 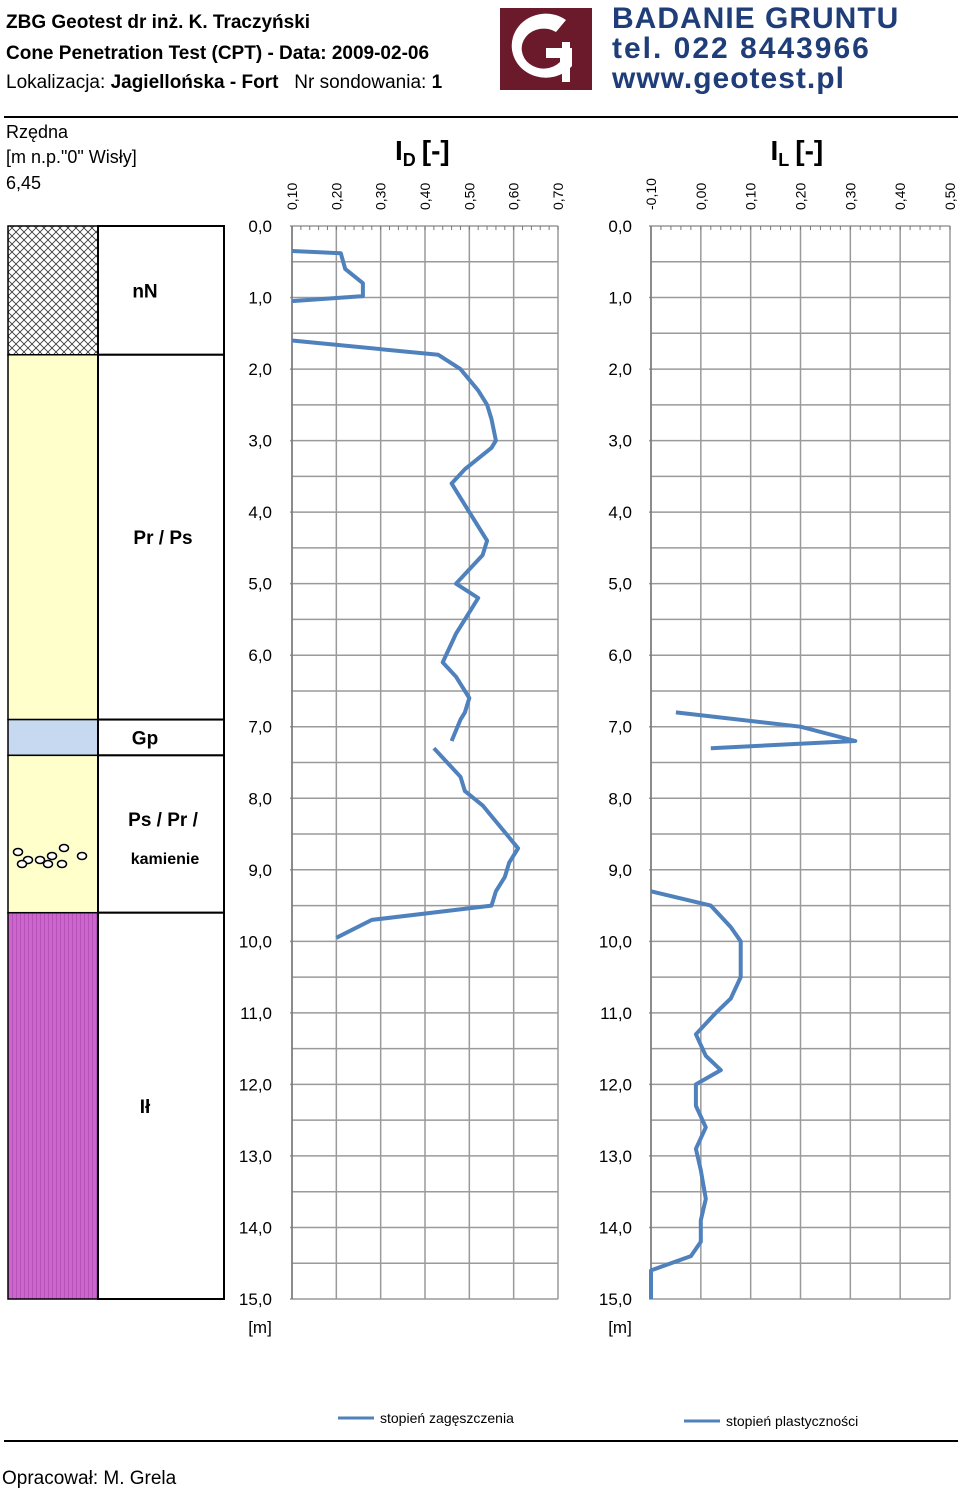 I want to click on chart-title: IL [-], so click(x=797, y=152).